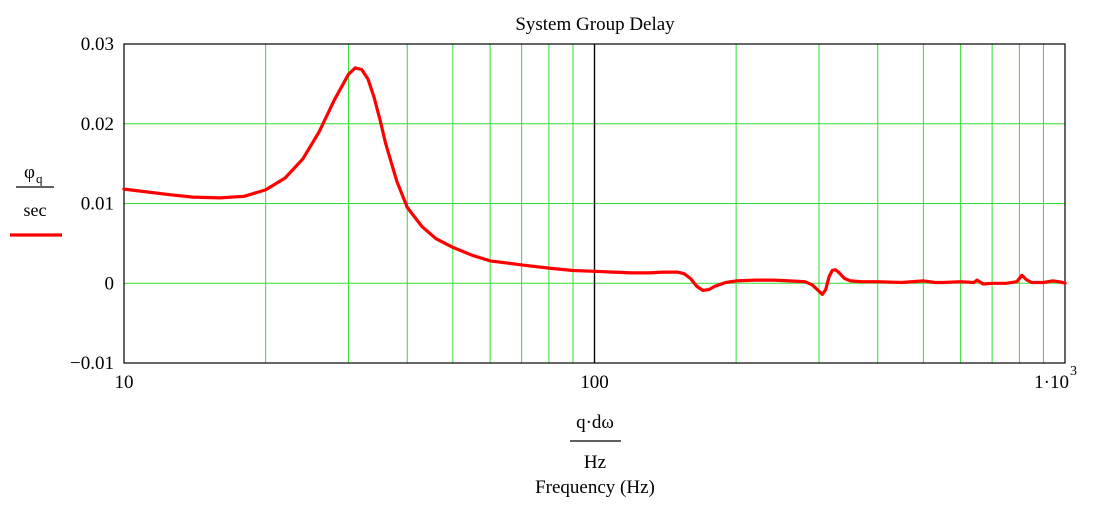  Describe the element at coordinates (595, 24) in the screenshot. I see `chart-title: System Group Delay` at that location.